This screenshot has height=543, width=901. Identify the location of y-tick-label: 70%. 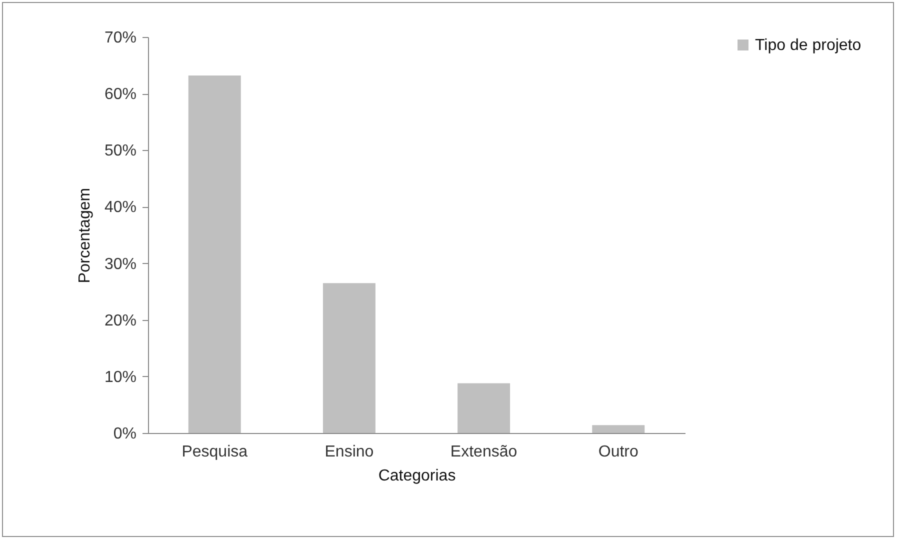
(120, 38).